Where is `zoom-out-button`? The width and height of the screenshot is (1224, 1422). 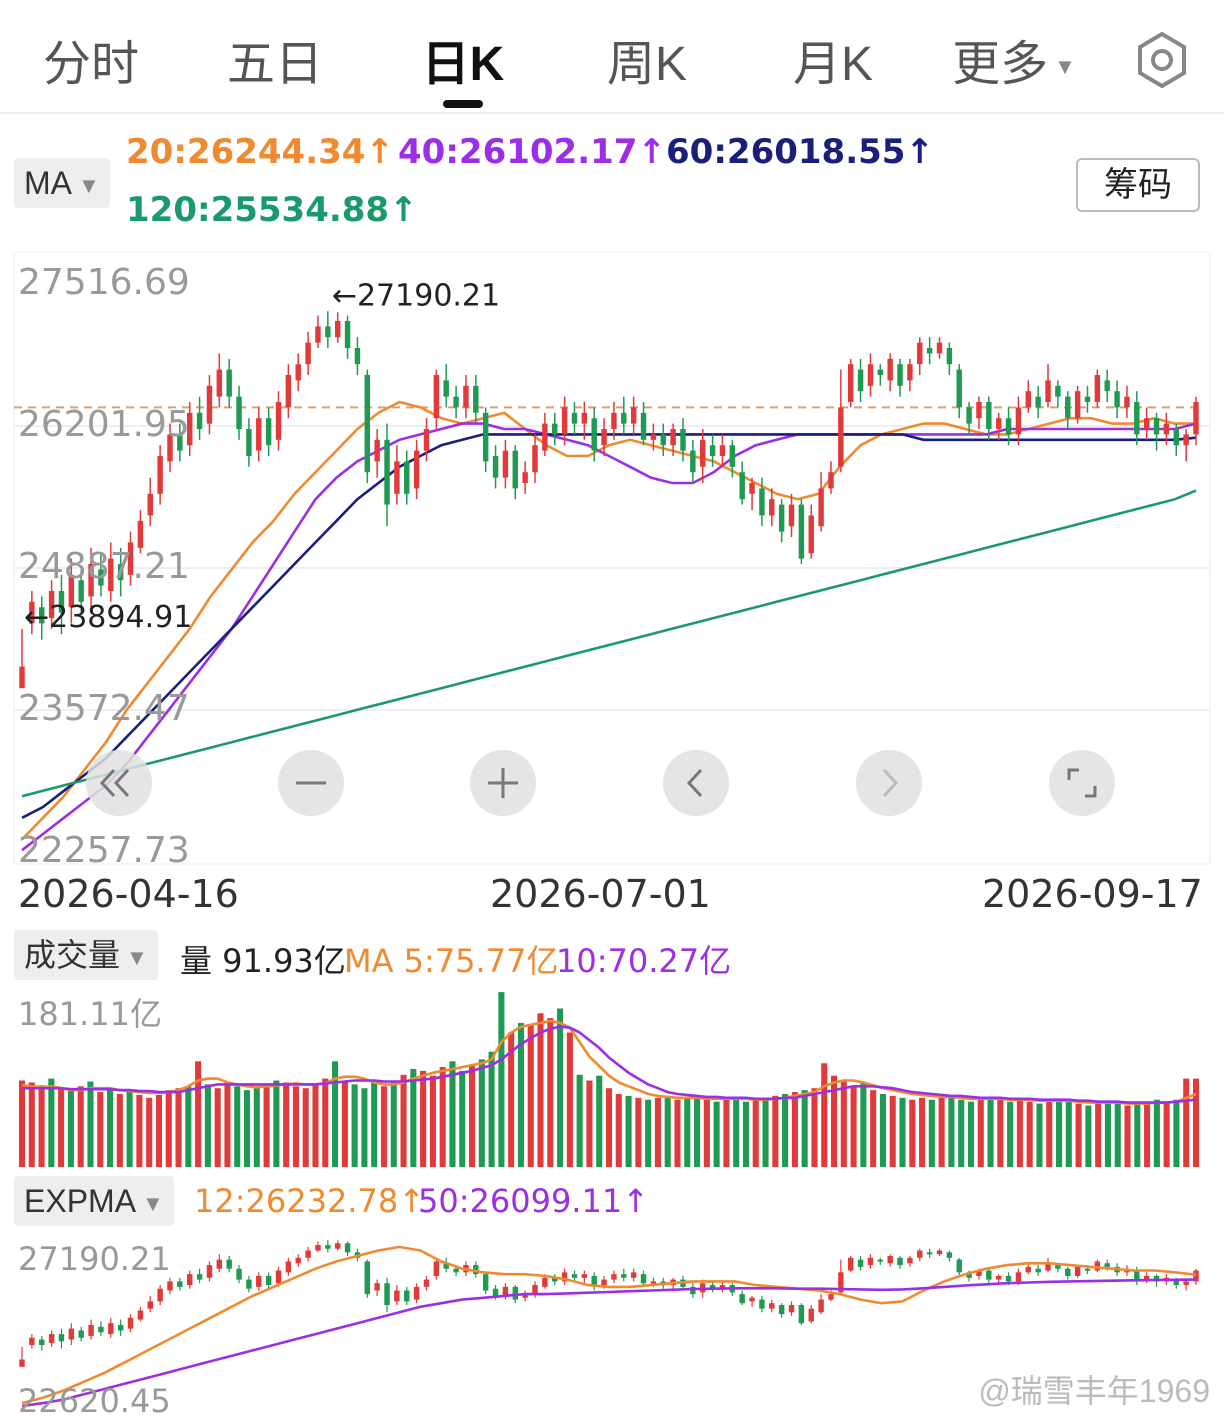
zoom-out-button is located at coordinates (311, 783).